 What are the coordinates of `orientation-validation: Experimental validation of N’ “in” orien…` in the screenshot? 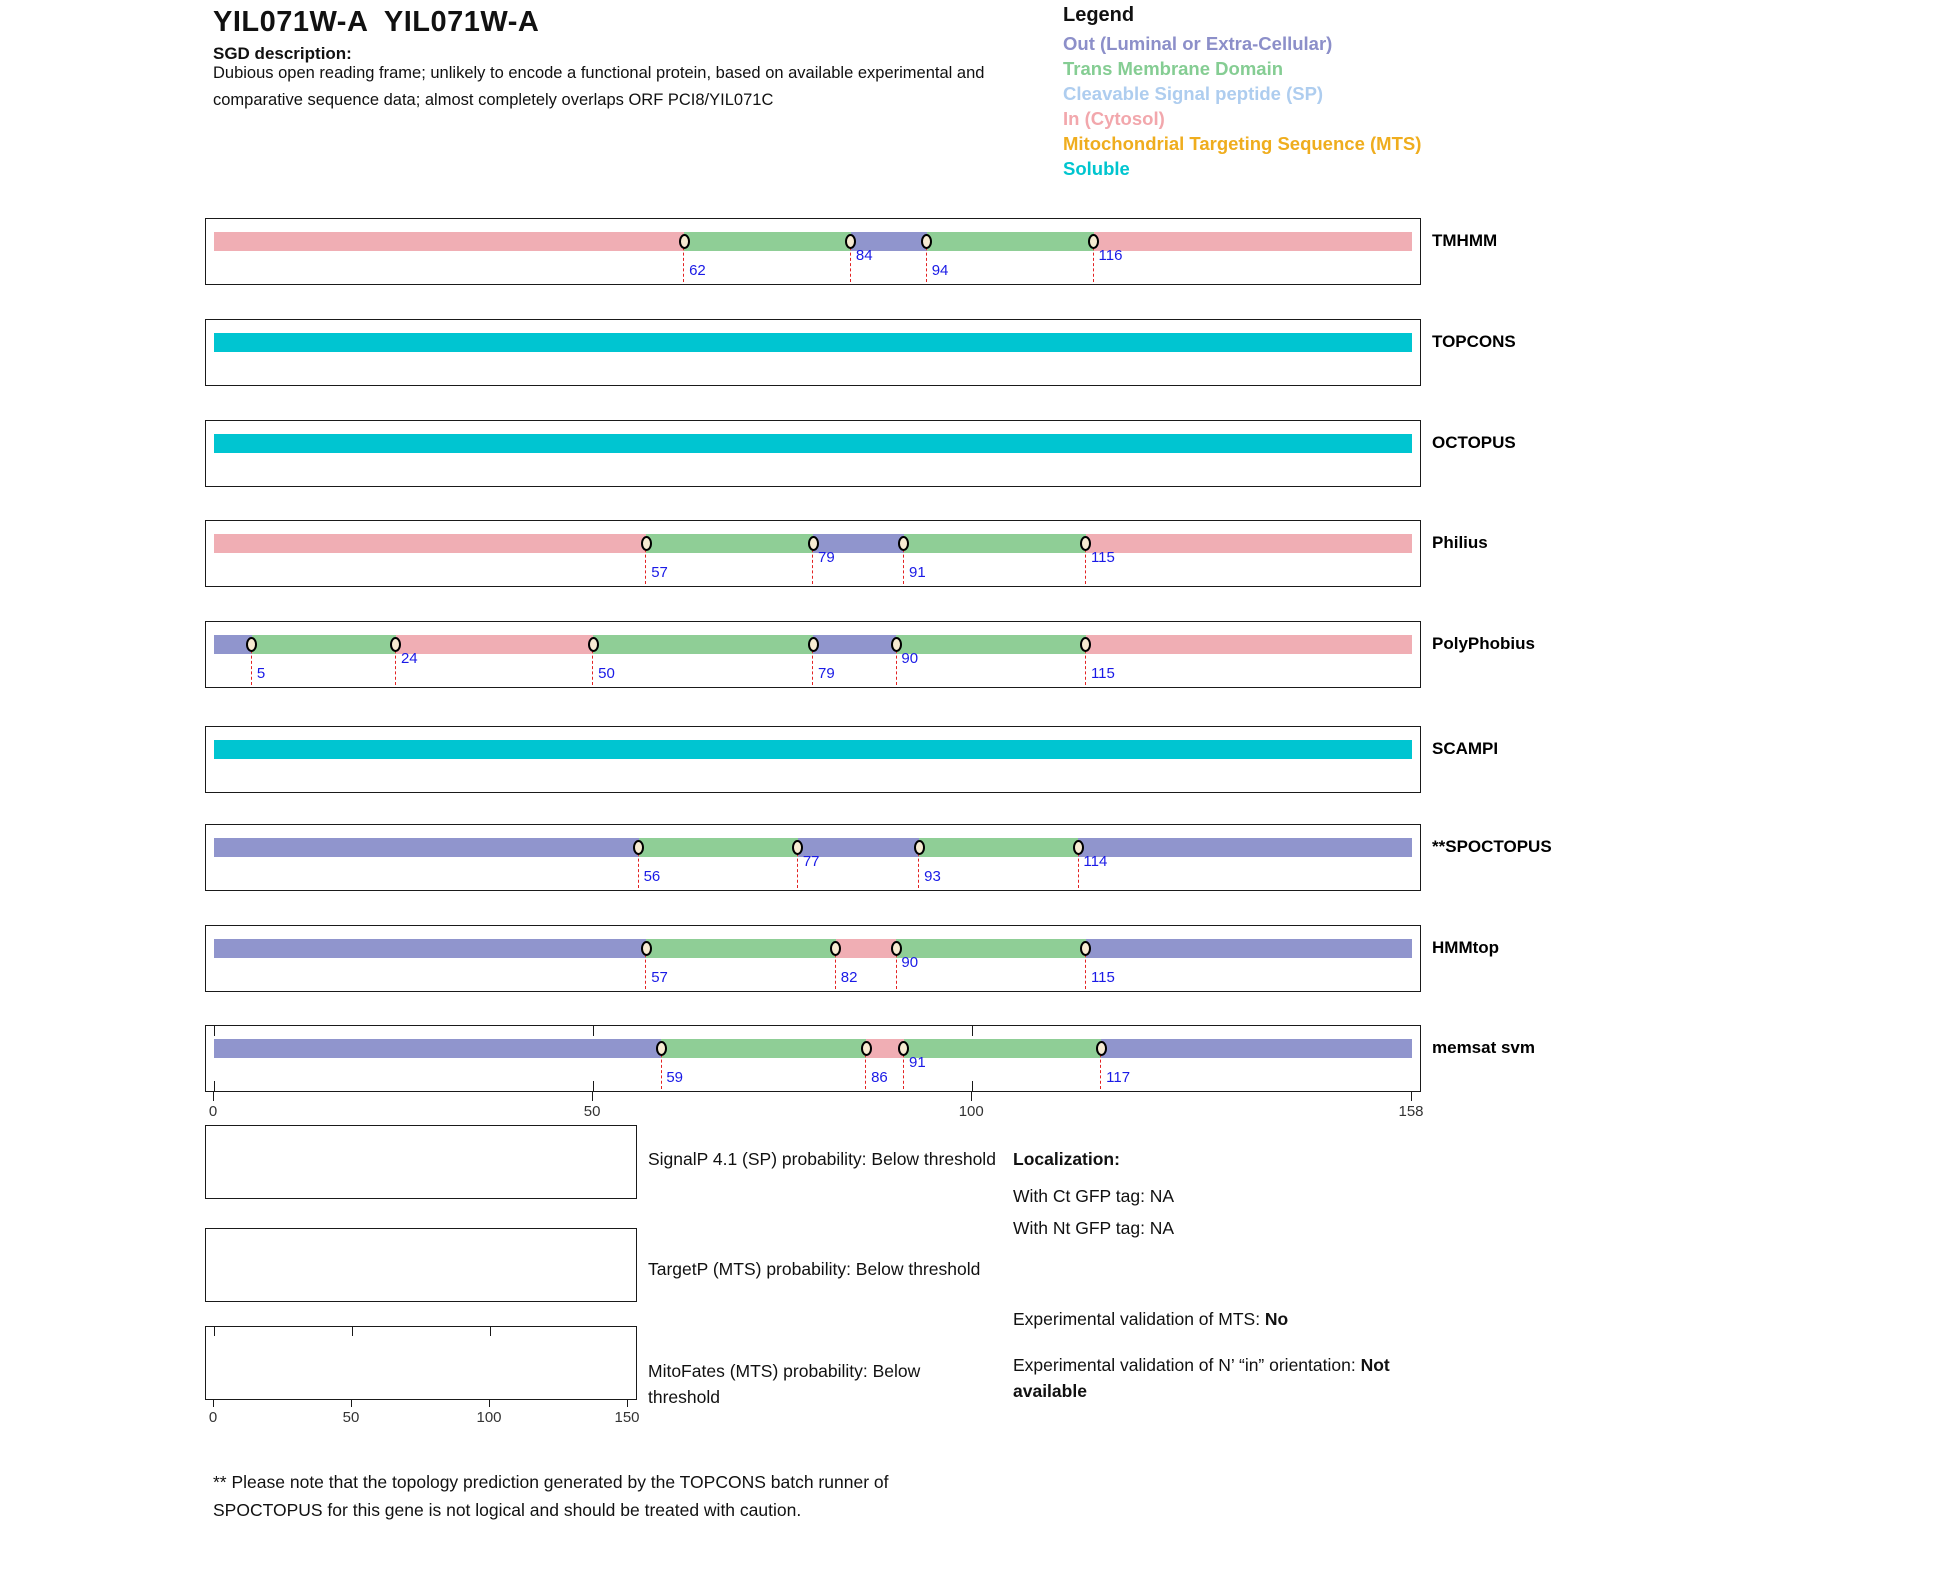 It's located at (1240, 1378).